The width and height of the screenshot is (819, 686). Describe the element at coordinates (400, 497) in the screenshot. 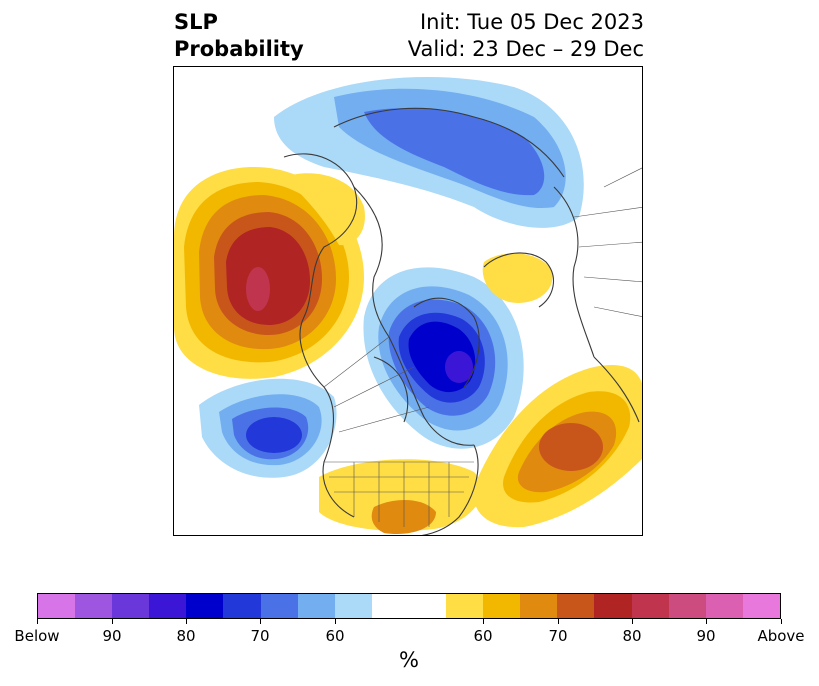

I see `southern-us-high` at that location.